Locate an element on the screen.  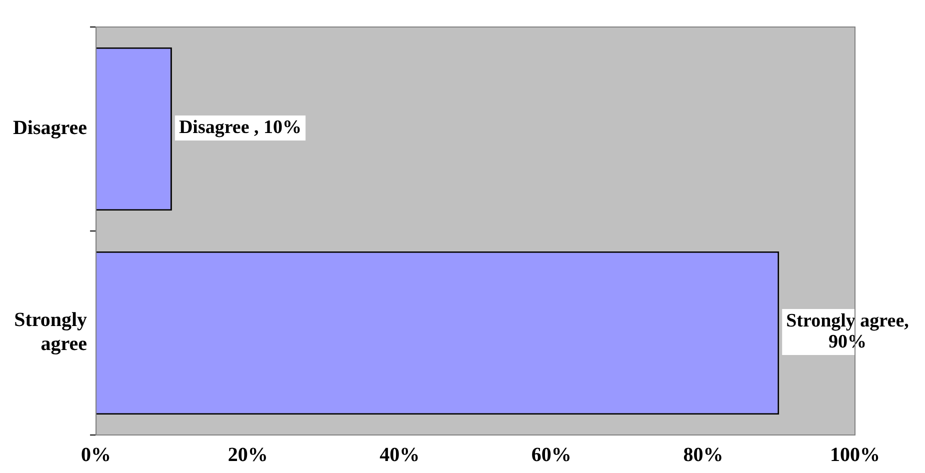
y-tick-label: Strongly agree is located at coordinates (51, 332).